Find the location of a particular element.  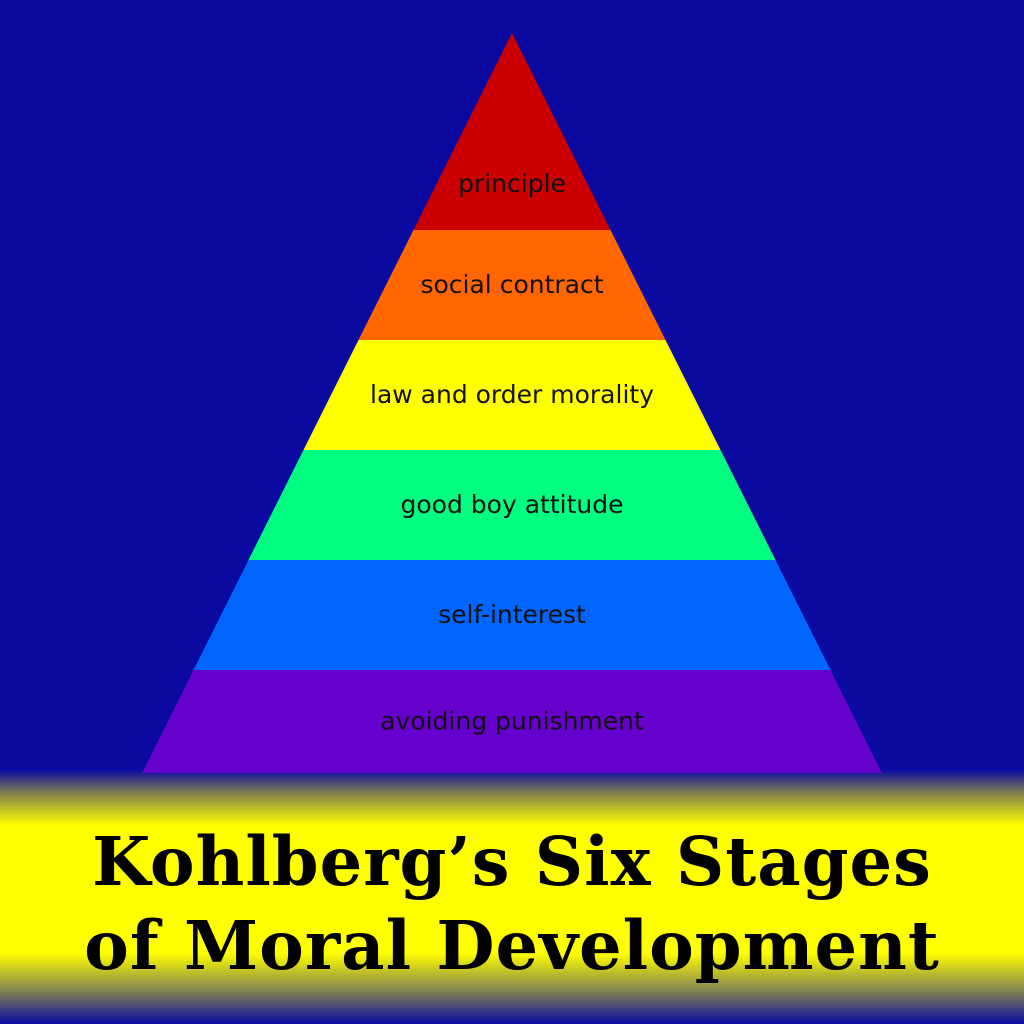

stage-label-5: social contract is located at coordinates (511, 284).